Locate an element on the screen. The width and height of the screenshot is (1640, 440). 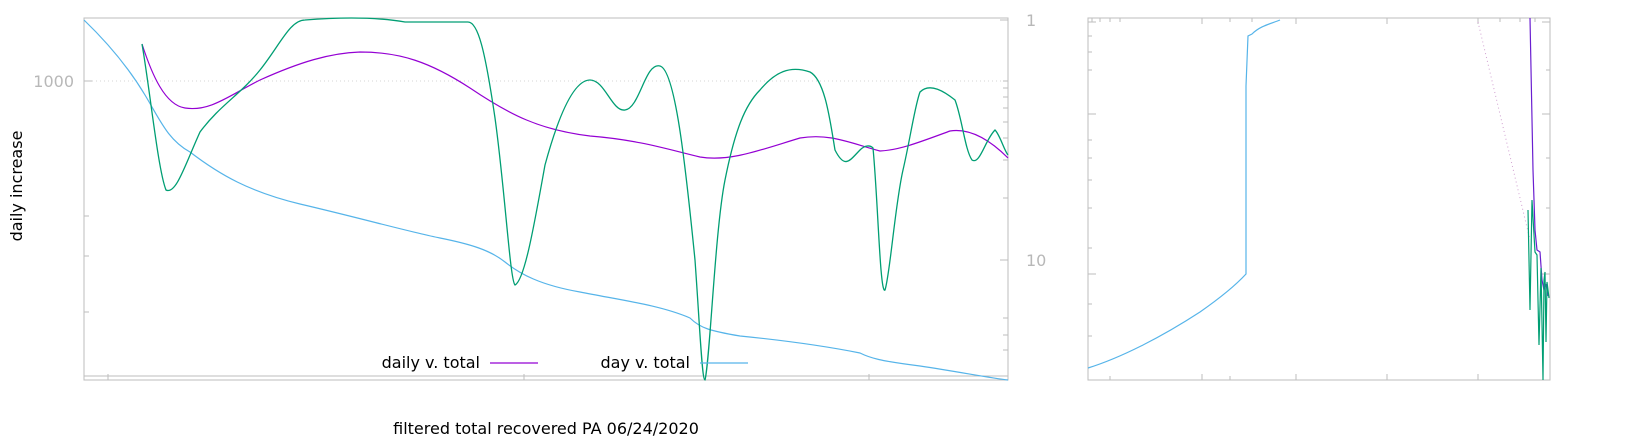
x-axis-label: filtered total recovered PA 06/24/2020 is located at coordinates (546, 428).